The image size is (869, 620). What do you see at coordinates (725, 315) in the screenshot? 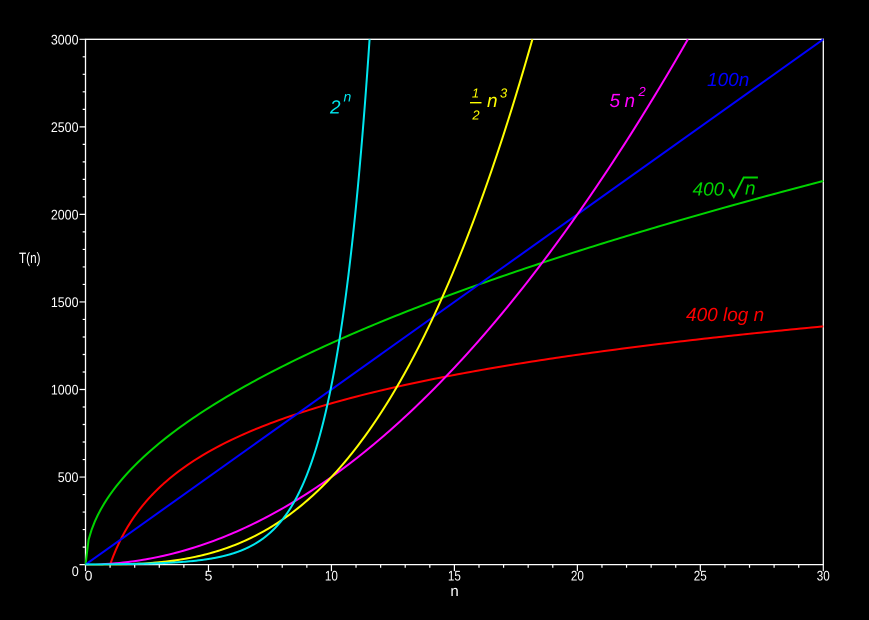
I see `svg-text: 400 log n` at bounding box center [725, 315].